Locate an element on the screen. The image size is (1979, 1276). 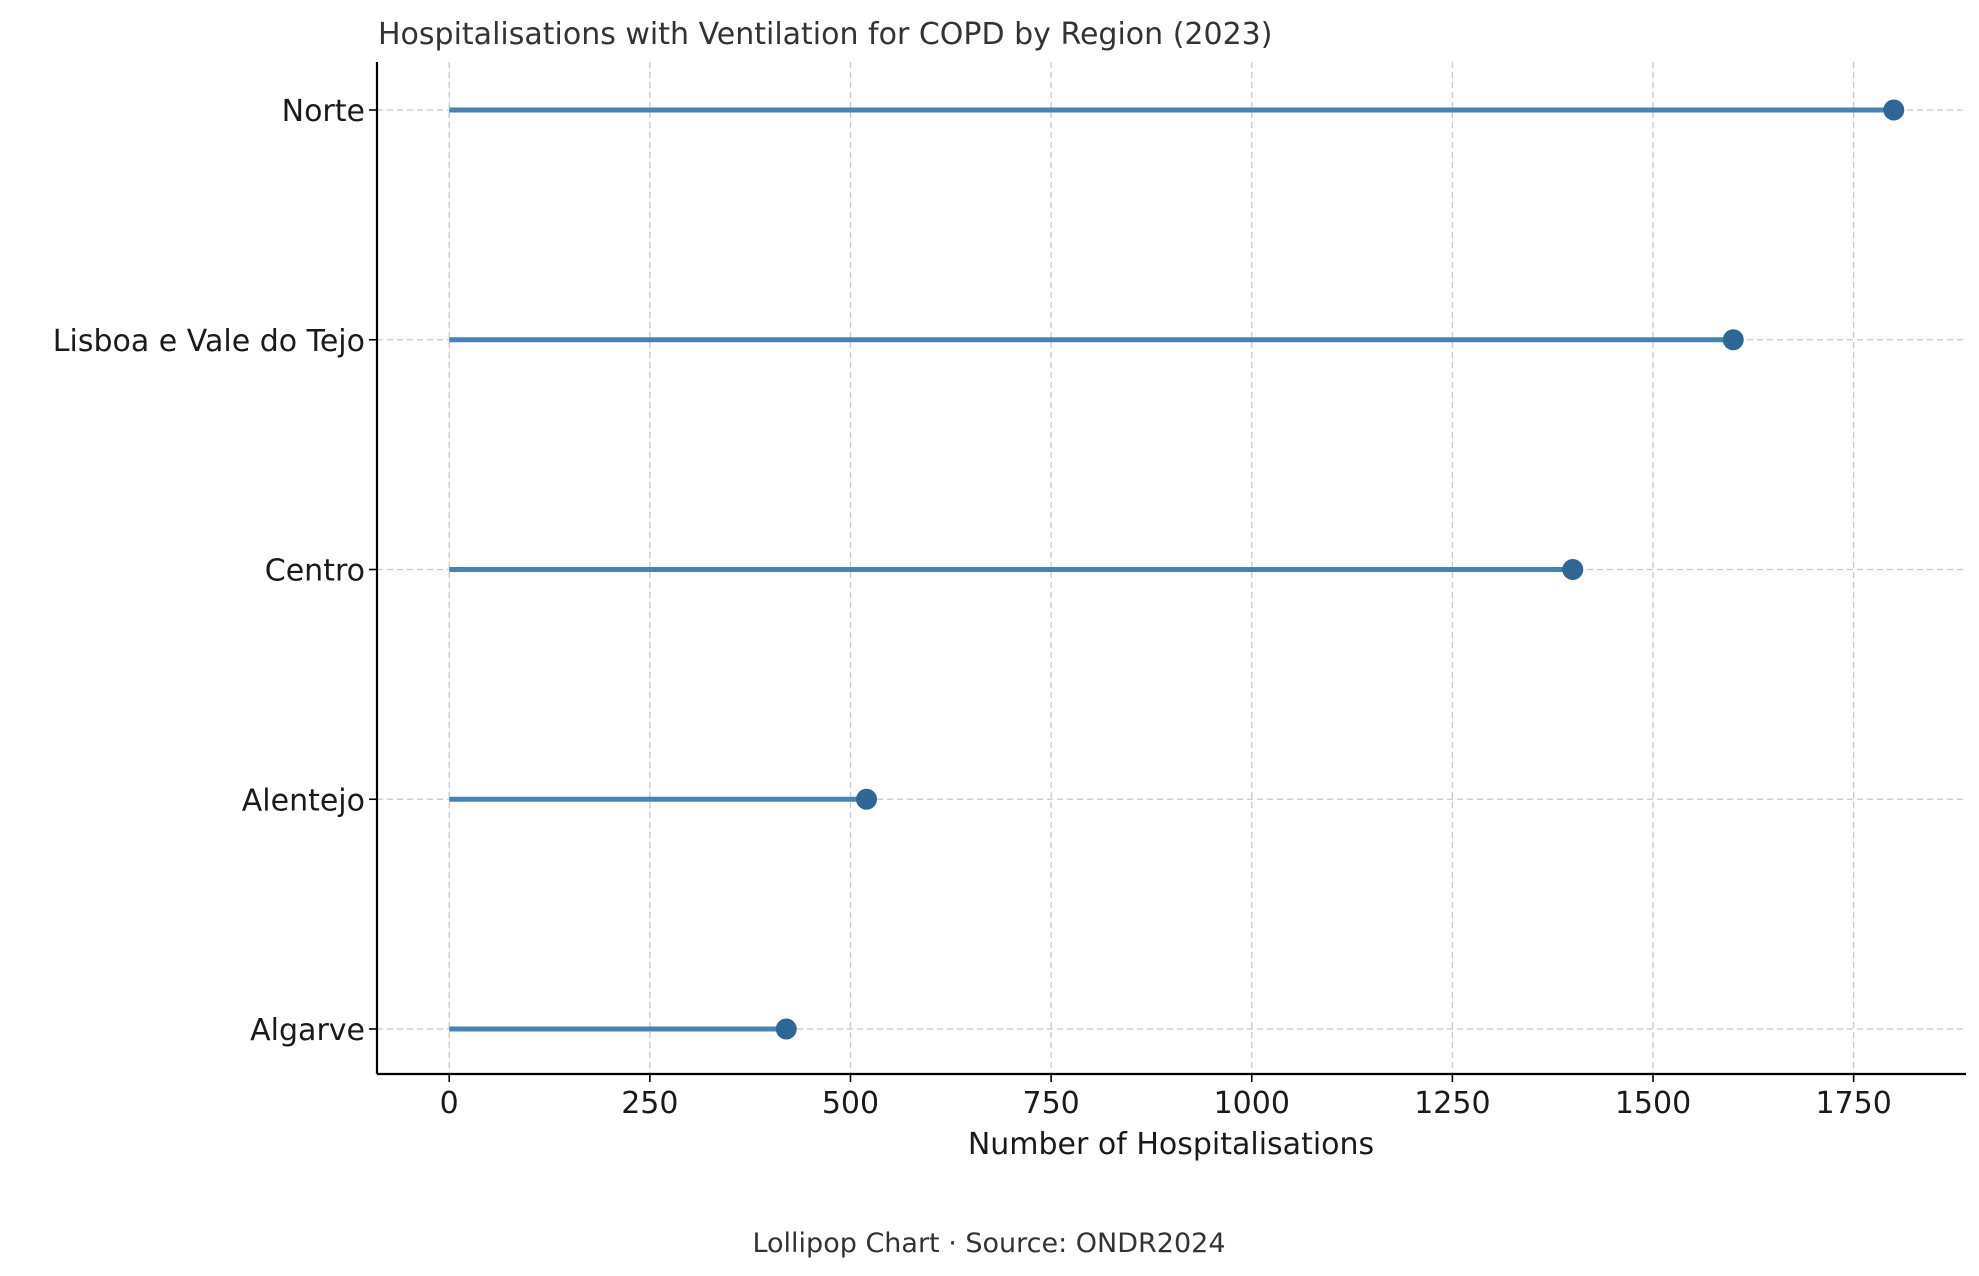
x-tick-label: 750 is located at coordinates (1050, 1103).